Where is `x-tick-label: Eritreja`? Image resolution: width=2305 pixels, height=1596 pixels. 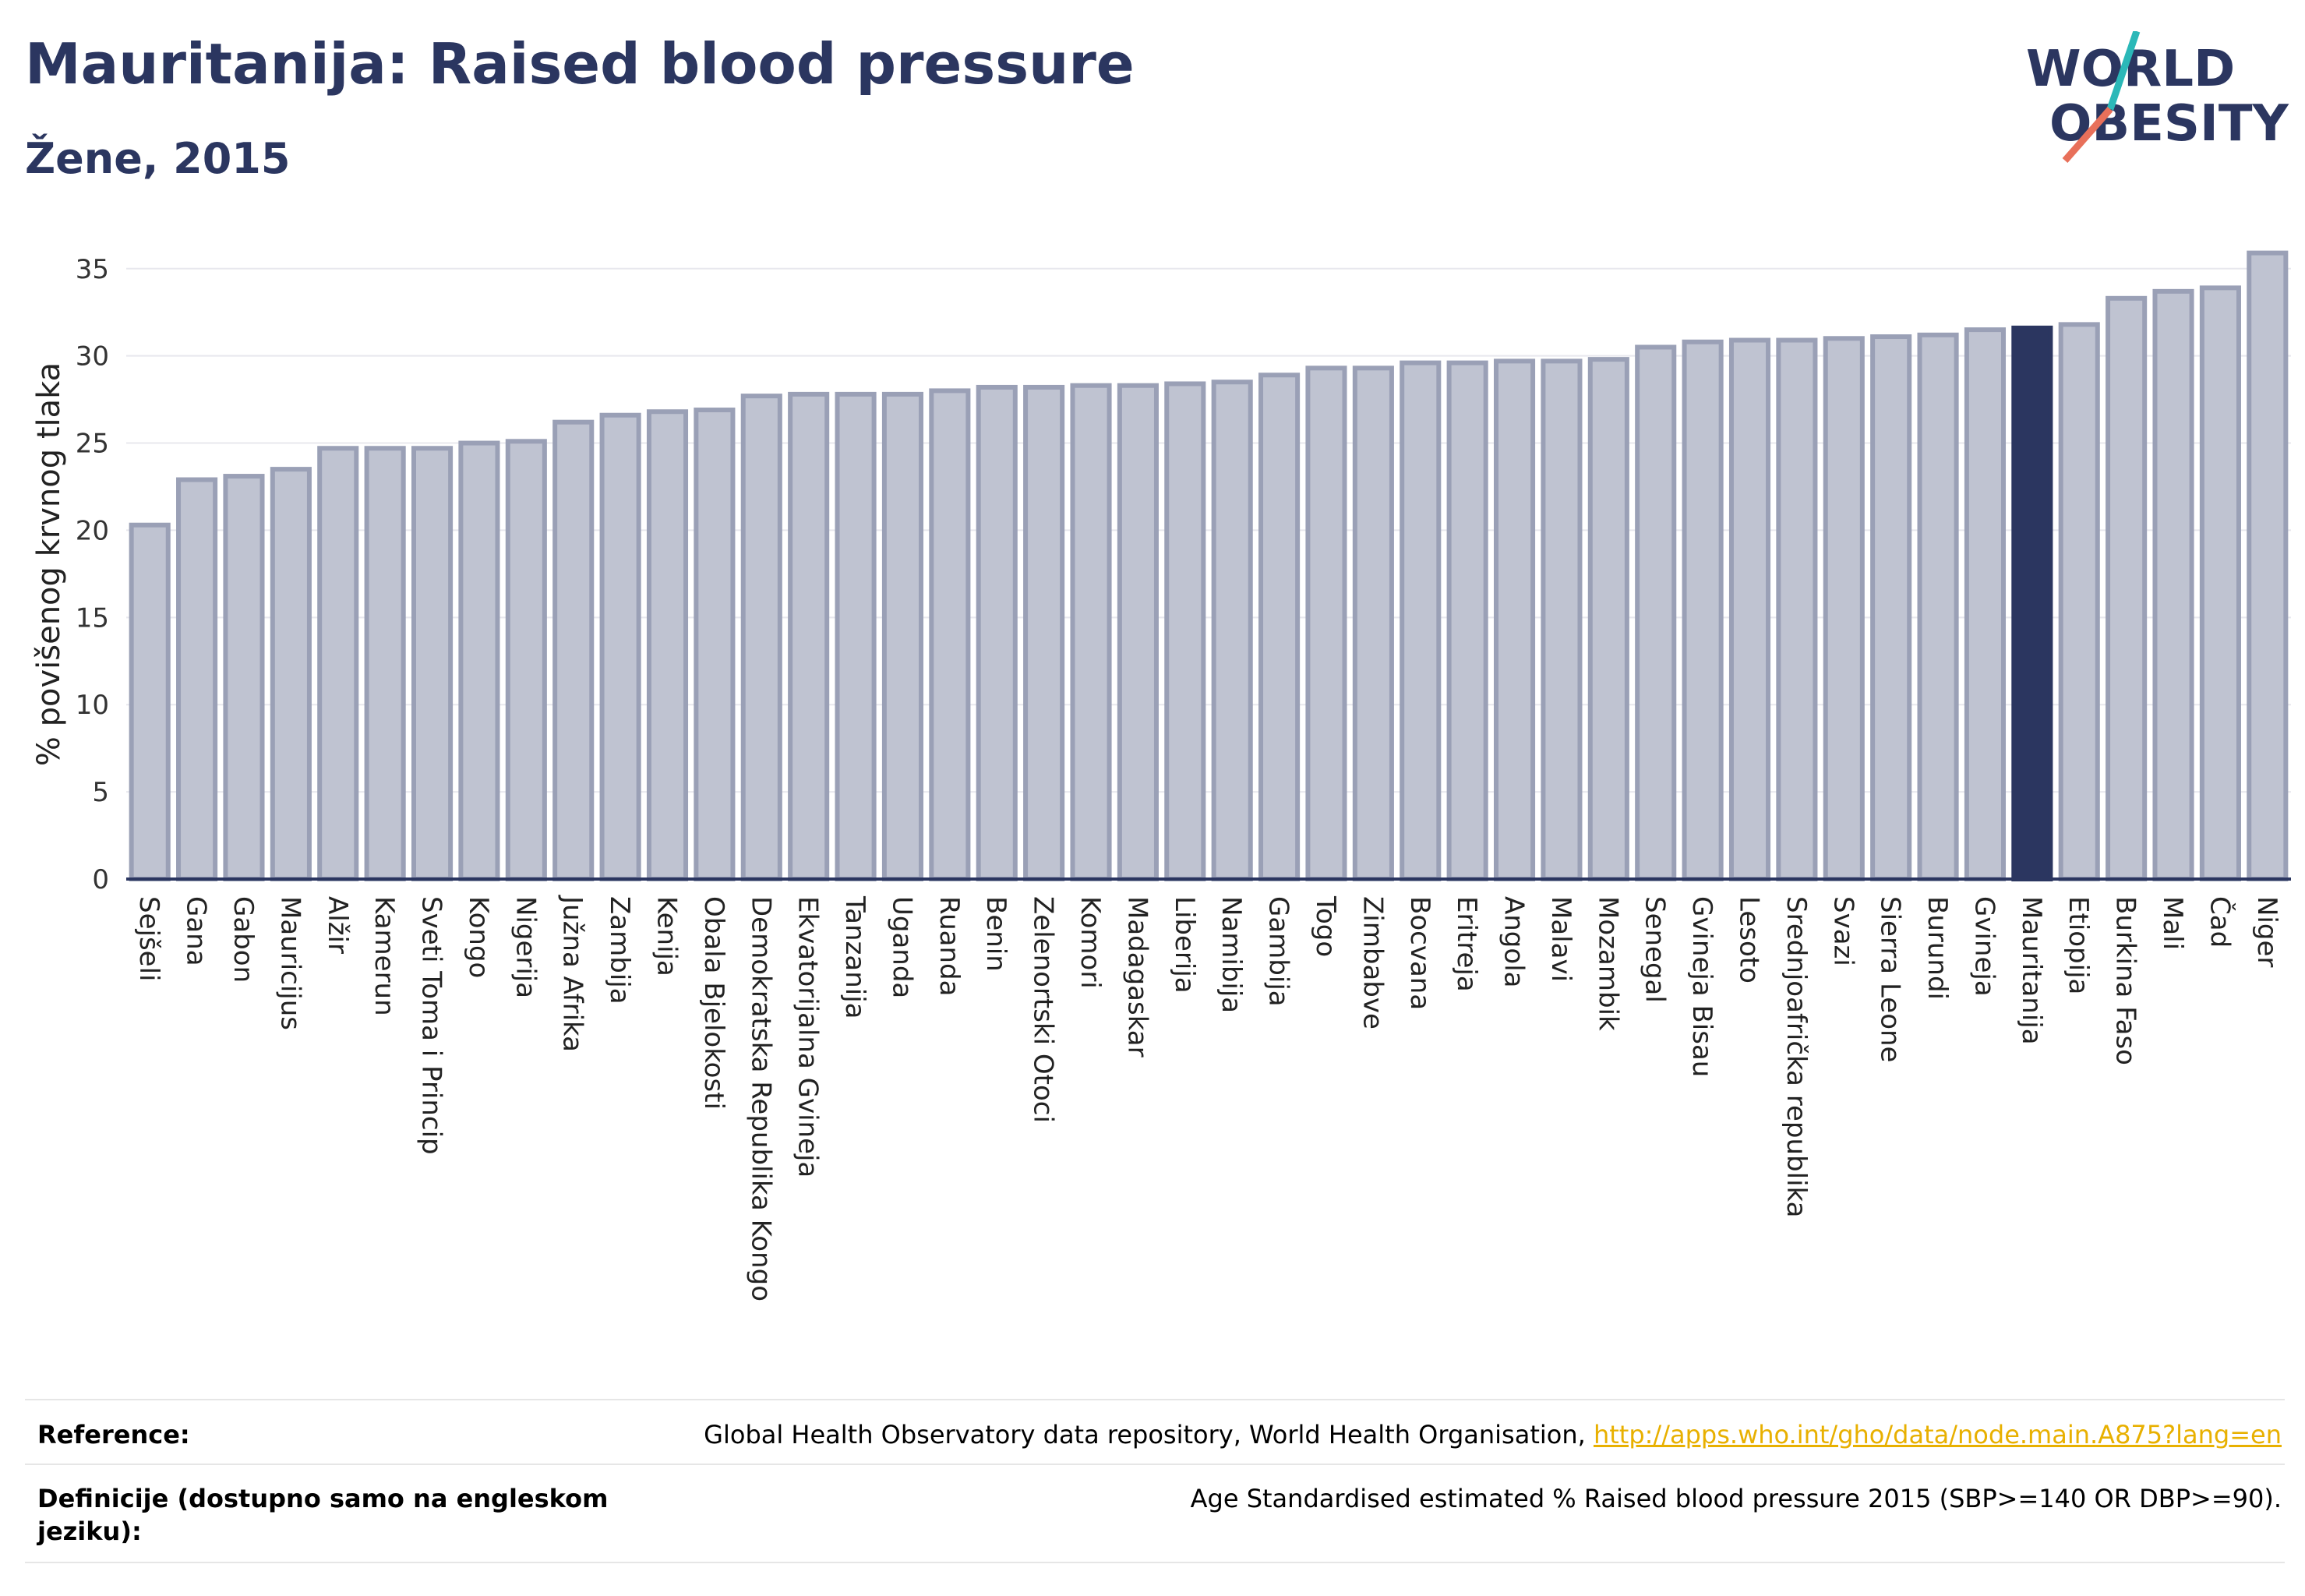 x-tick-label: Eritreja is located at coordinates (1466, 944).